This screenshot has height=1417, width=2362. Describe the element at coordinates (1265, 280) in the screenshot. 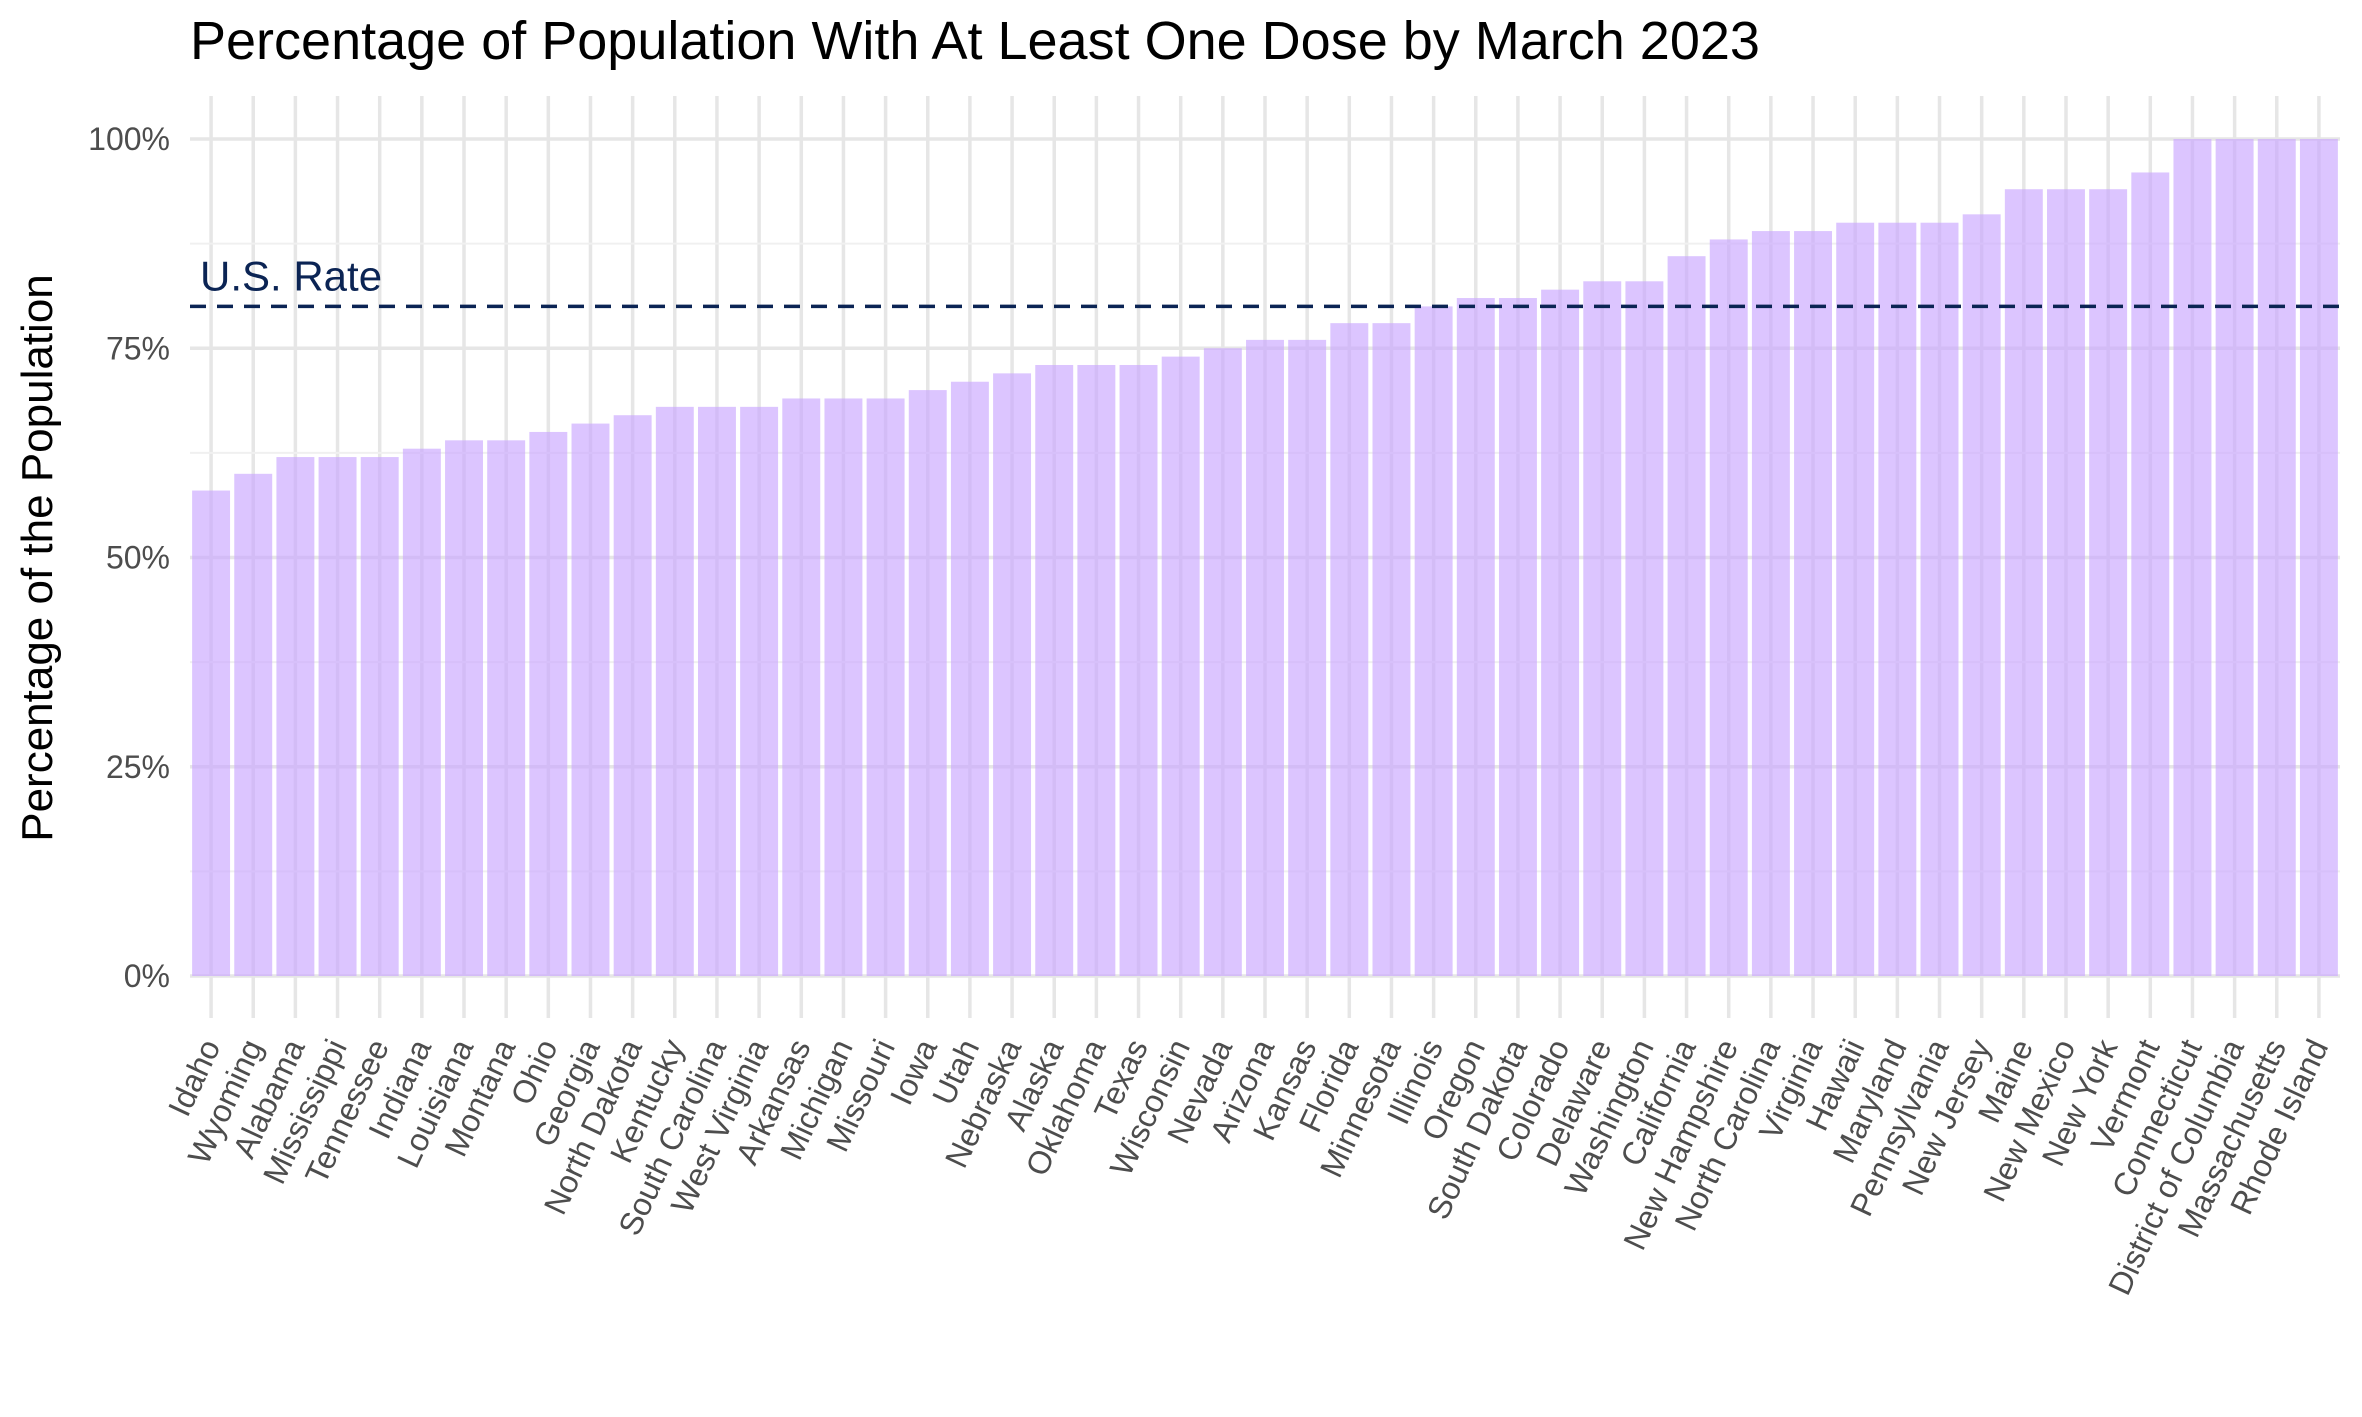

I see `reference-line-group: U.S. Rate` at that location.